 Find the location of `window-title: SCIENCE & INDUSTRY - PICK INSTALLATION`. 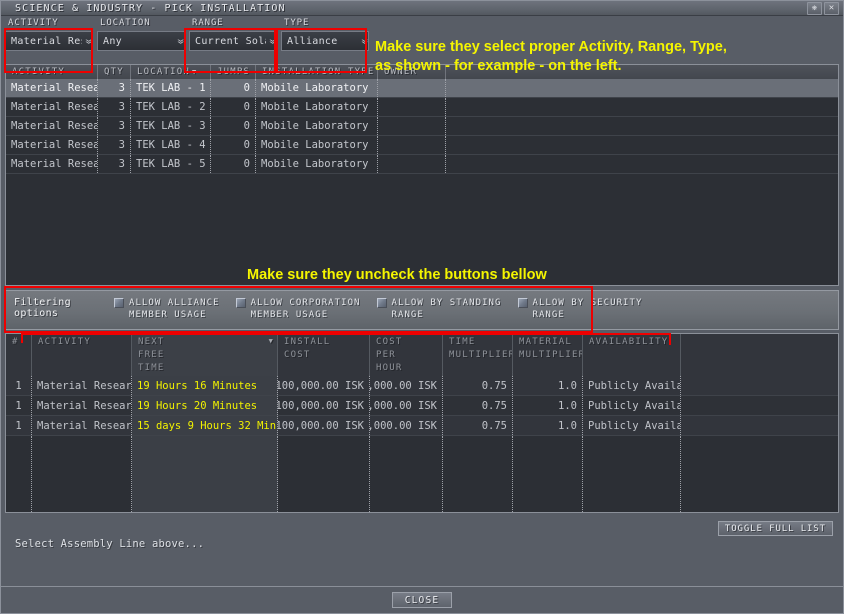

window-title: SCIENCE & INDUSTRY - PICK INSTALLATION is located at coordinates (150, 8).